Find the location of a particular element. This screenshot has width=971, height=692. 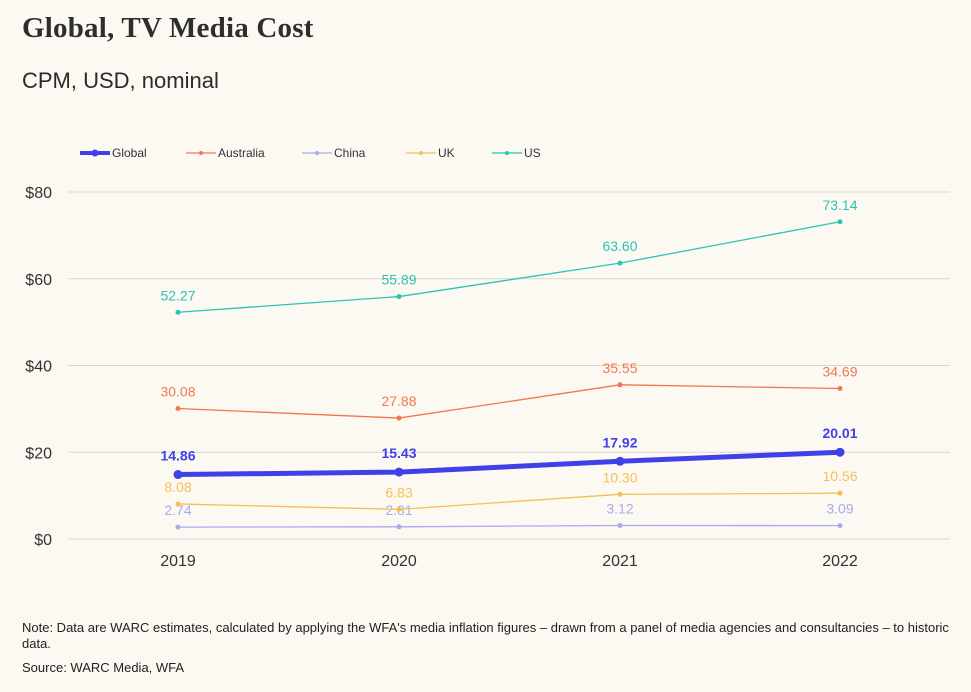

y-tick-label: $80 is located at coordinates (38, 193).